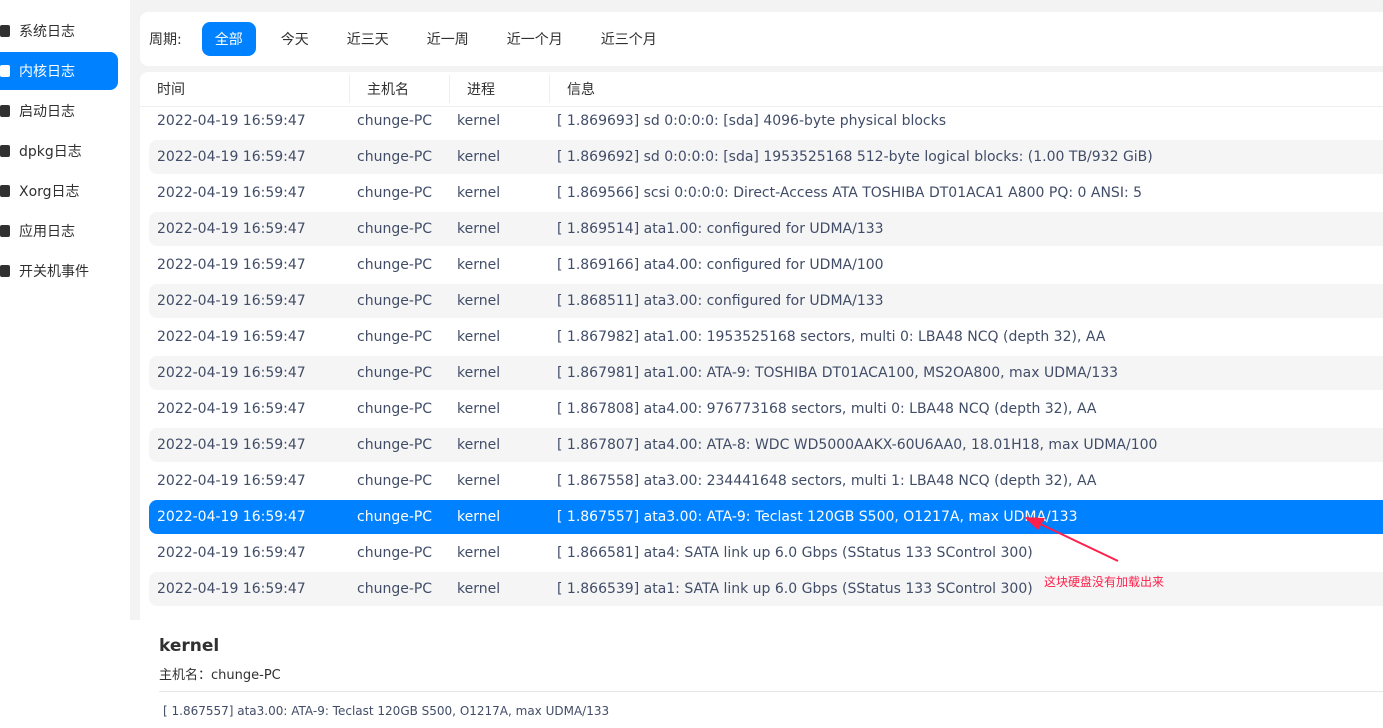  What do you see at coordinates (246, 675) in the screenshot?
I see `detail-host-value: chunge-PC` at bounding box center [246, 675].